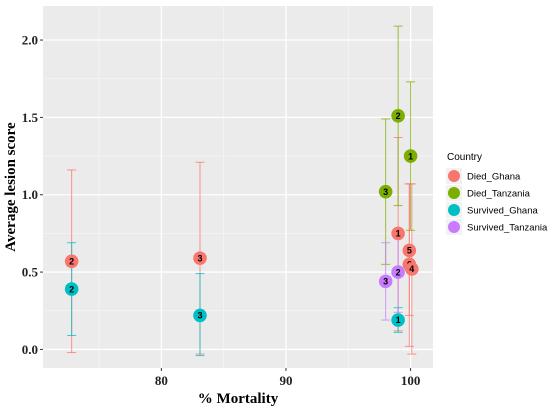  Describe the element at coordinates (411, 380) in the screenshot. I see `x-tick-label: 100` at that location.